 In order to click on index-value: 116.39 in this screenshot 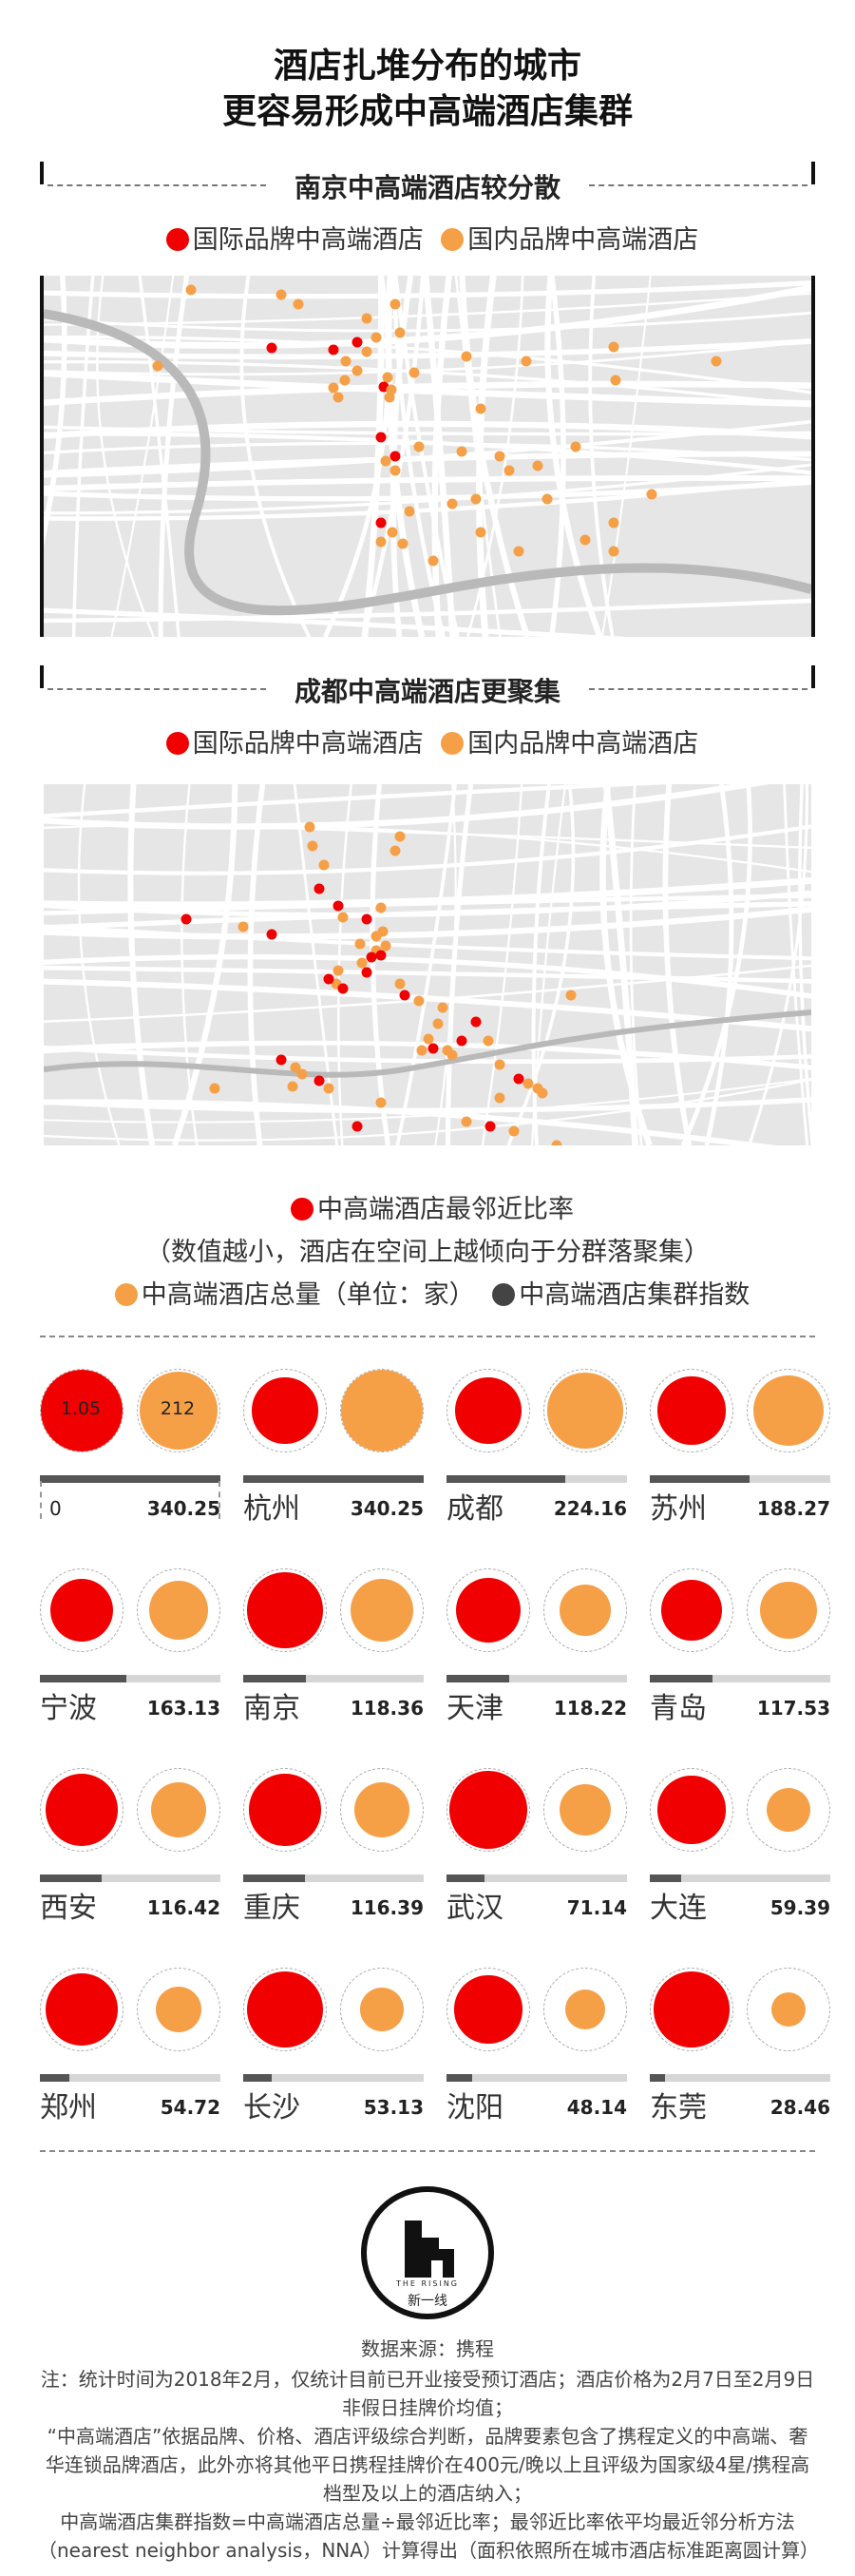, I will do `click(387, 1908)`.